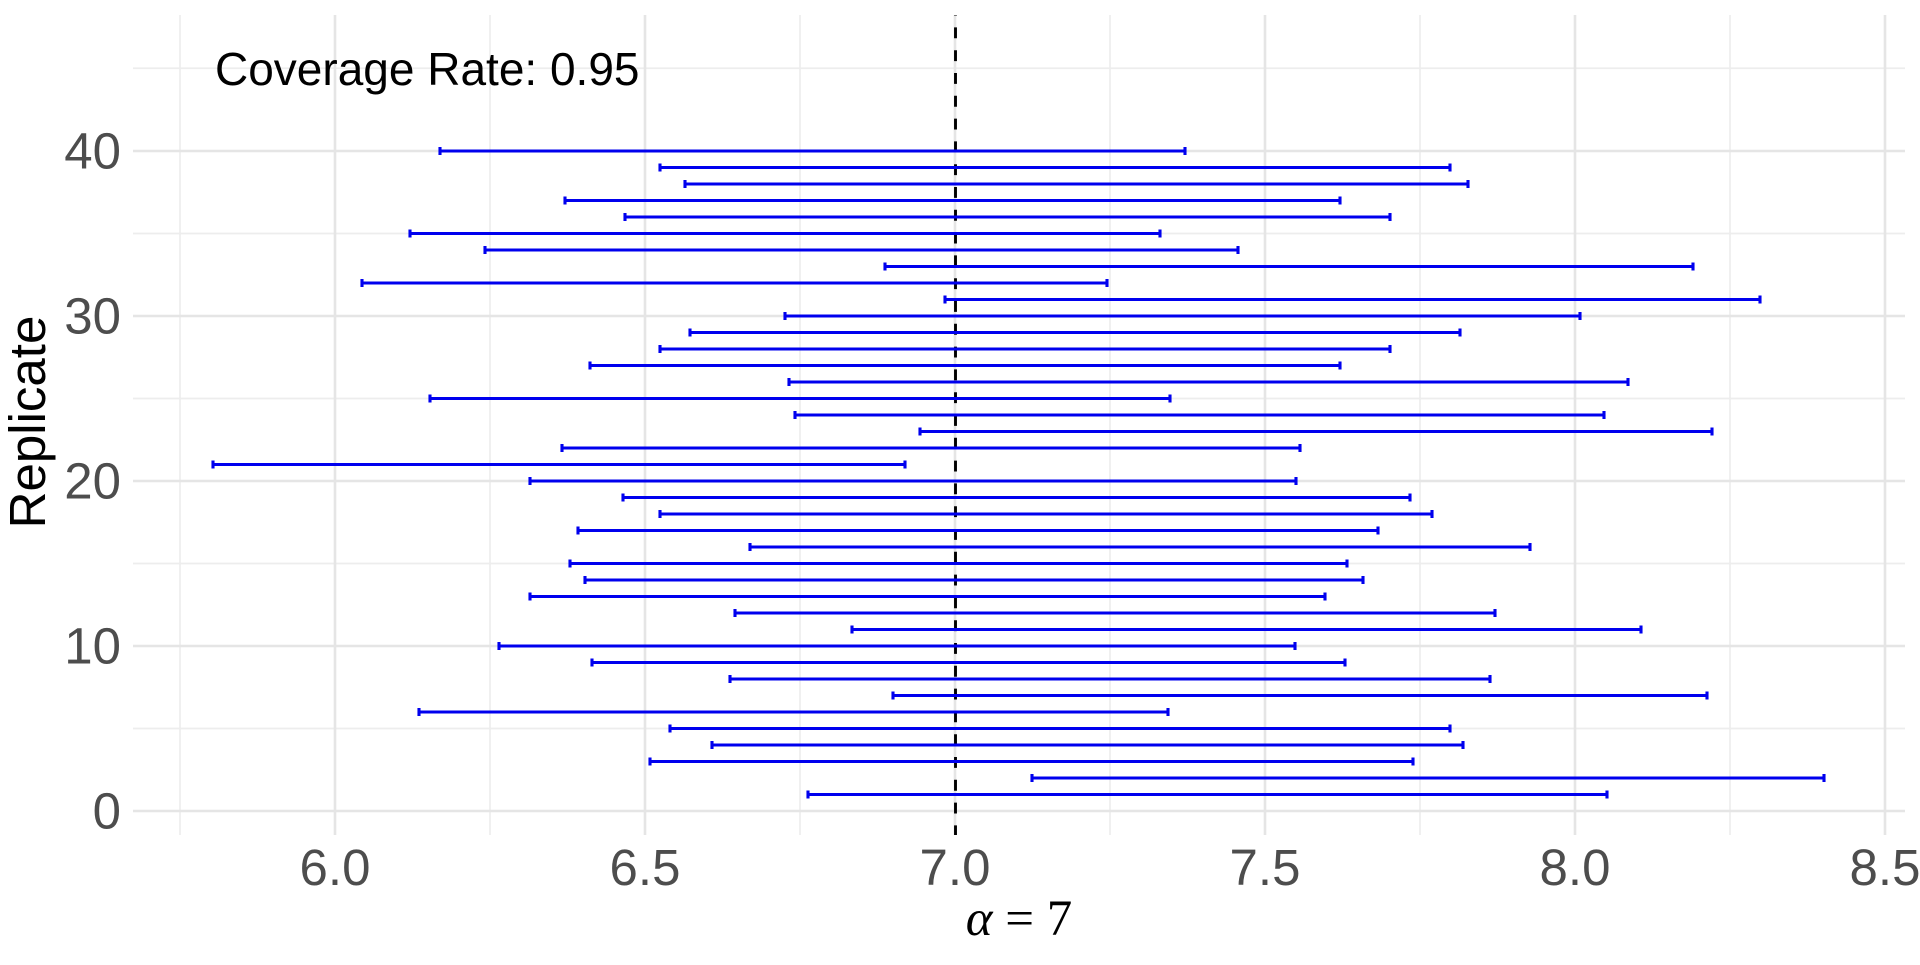 The image size is (1920, 965). I want to click on svg-text: 7.0, so click(955, 867).